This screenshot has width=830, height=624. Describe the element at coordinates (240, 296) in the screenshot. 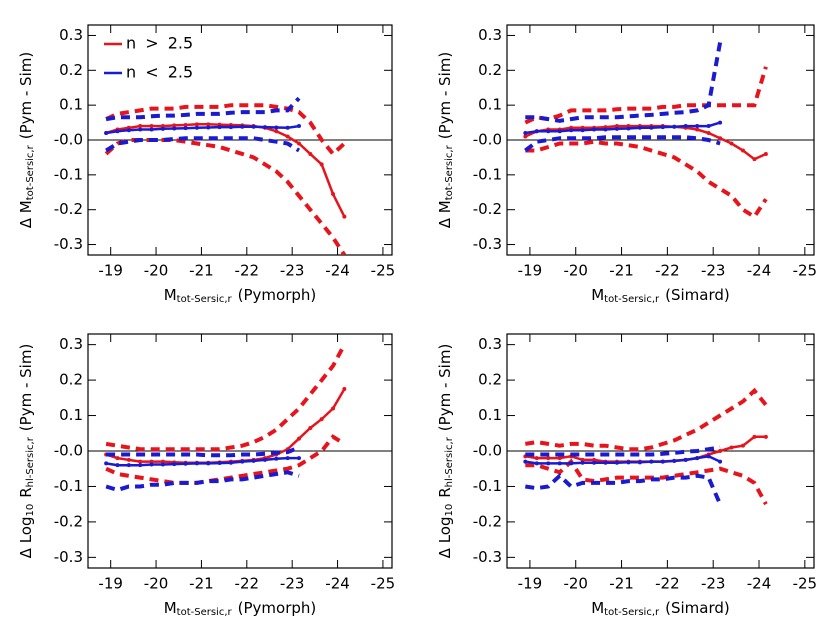

I see `x-axis-label: Mtot-Sersic,r (Pymorph)` at that location.